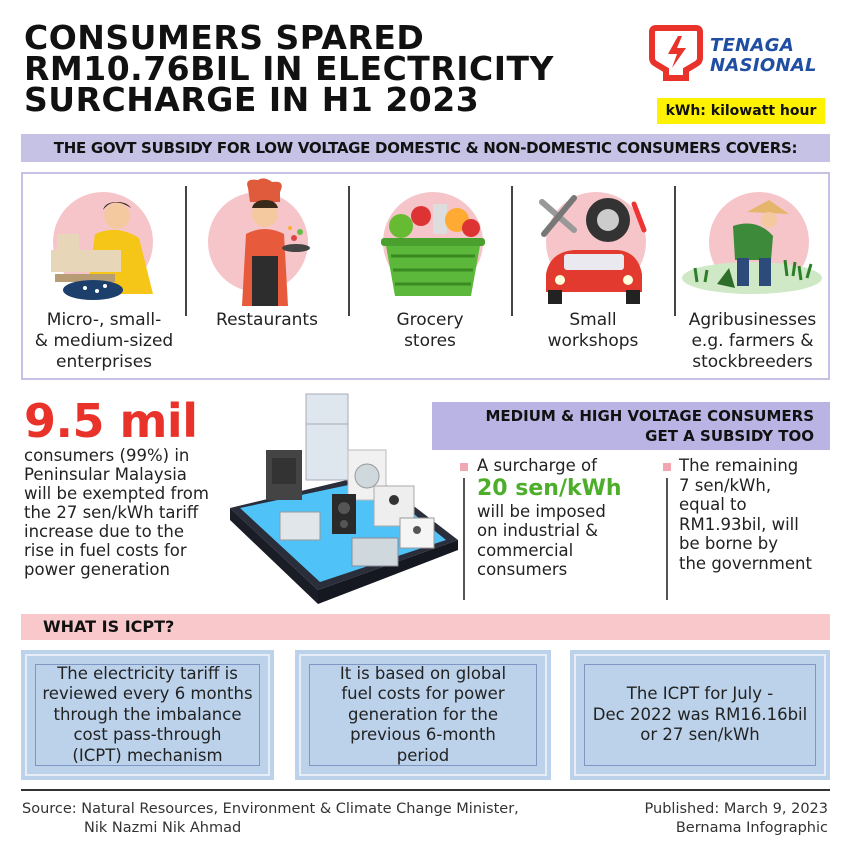 This screenshot has width=850, height=858. Describe the element at coordinates (593, 249) in the screenshot. I see `car-tools-icon` at that location.